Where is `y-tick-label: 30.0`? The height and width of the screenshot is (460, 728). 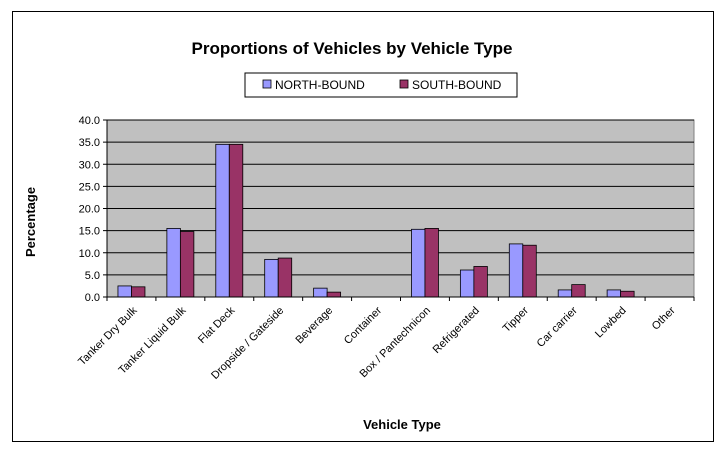
y-tick-label: 30.0 is located at coordinates (89, 165).